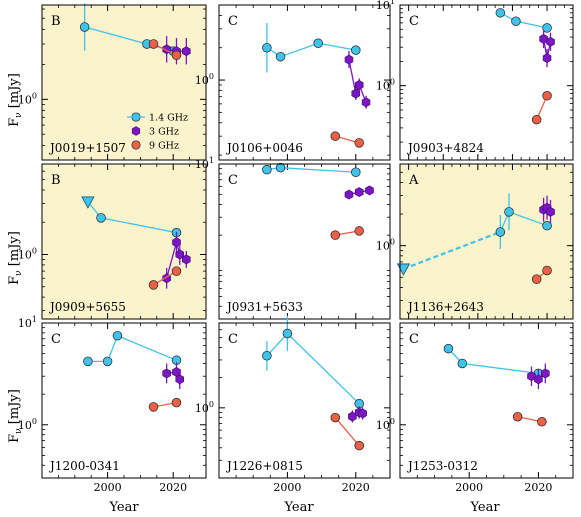 This screenshot has width=581, height=517. I want to click on panel-j0909+5655: 100 B J0909+5655, so click(112, 241).